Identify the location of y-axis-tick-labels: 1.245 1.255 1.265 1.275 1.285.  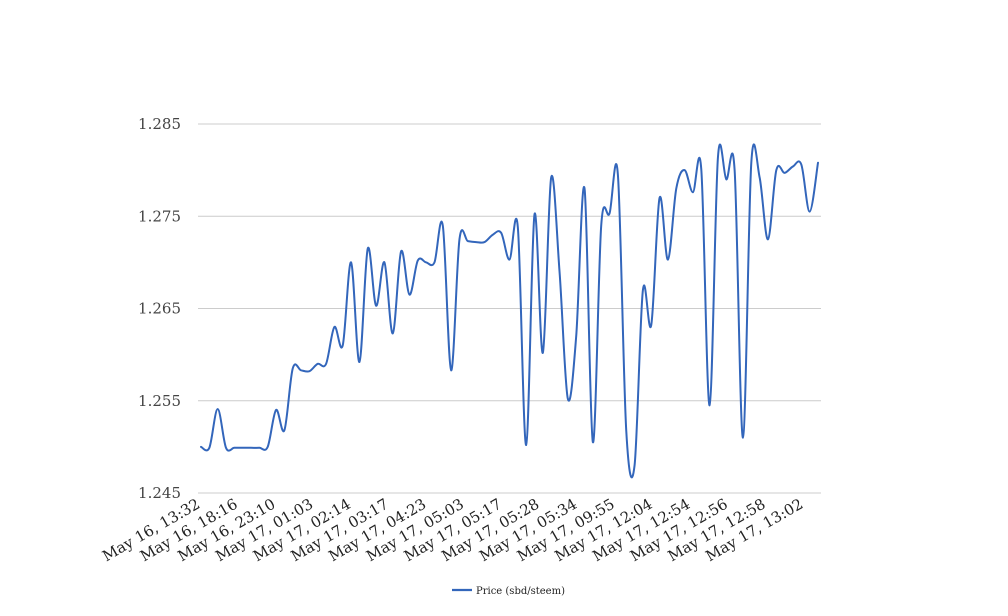
(159, 308).